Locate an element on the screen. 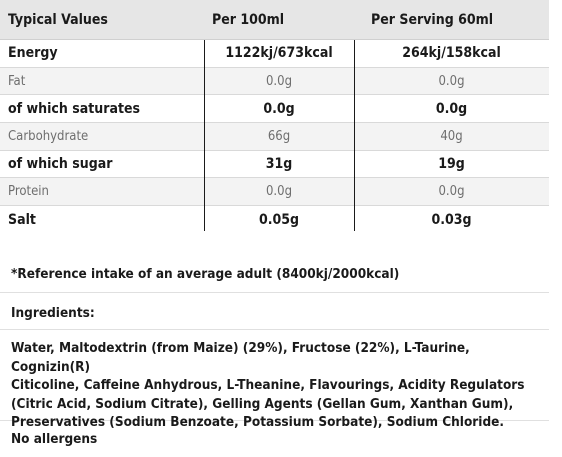 This screenshot has height=457, width=562. row-per-serving: 0.03g is located at coordinates (451, 219).